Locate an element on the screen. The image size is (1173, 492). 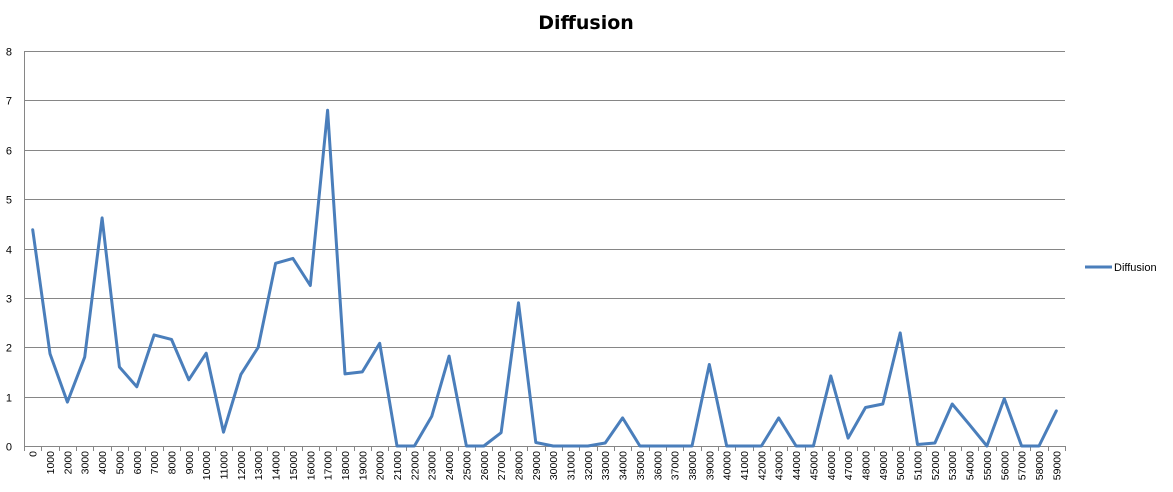
y-tick-label: 4 is located at coordinates (9, 251).